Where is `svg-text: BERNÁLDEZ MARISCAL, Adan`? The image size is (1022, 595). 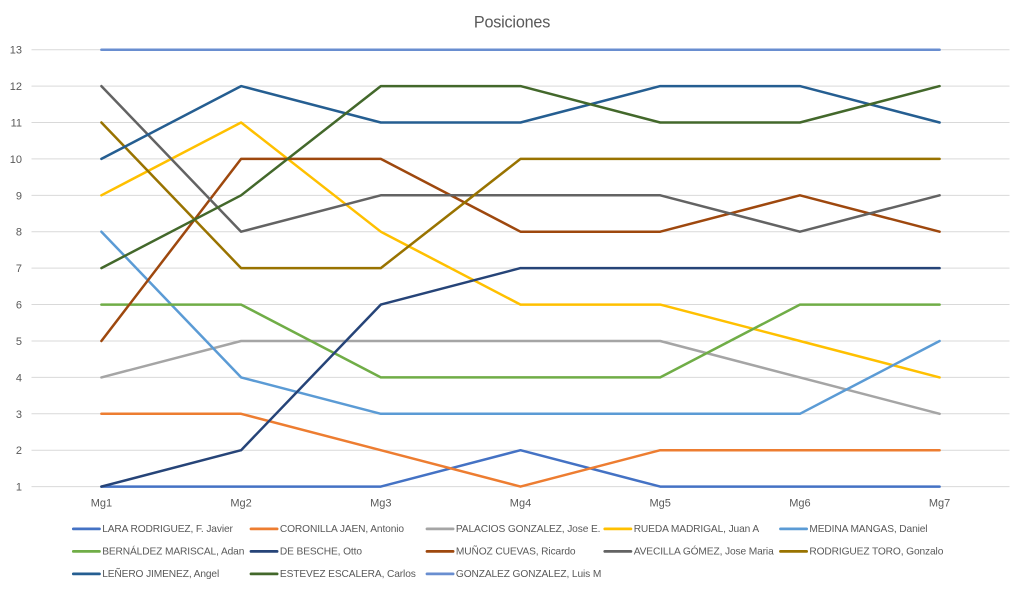 svg-text: BERNÁLDEZ MARISCAL, Adan is located at coordinates (173, 551).